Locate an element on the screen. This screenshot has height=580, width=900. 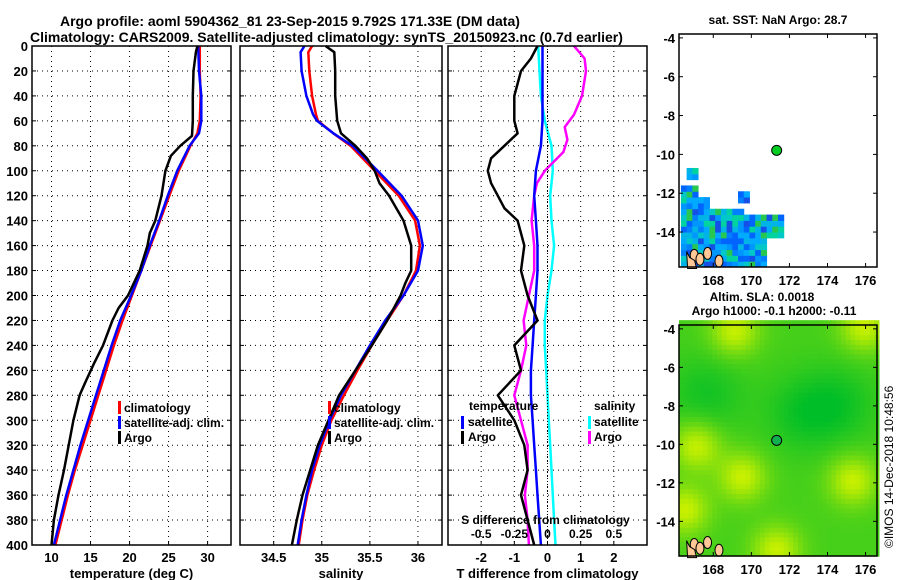
x-tick-label: 0 is located at coordinates (547, 557).